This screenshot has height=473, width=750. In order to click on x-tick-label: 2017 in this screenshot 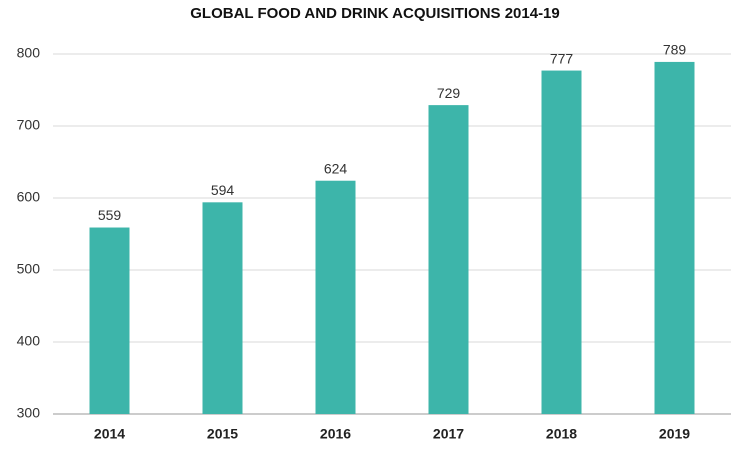, I will do `click(448, 434)`.